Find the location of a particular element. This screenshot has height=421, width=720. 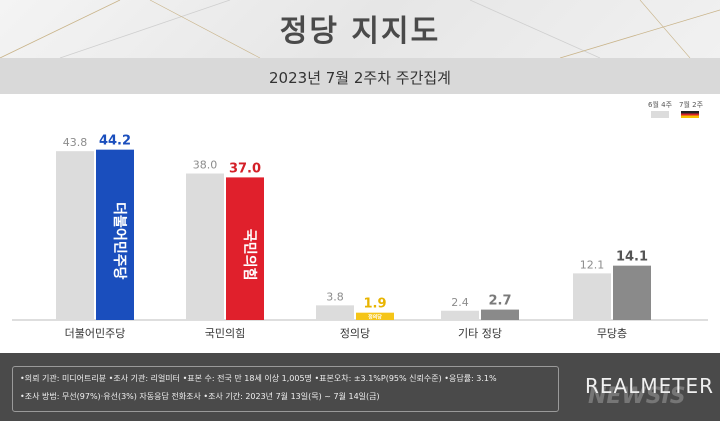

chart-subtitle: 2023년 7월 2주차 주간집계 is located at coordinates (360, 78).